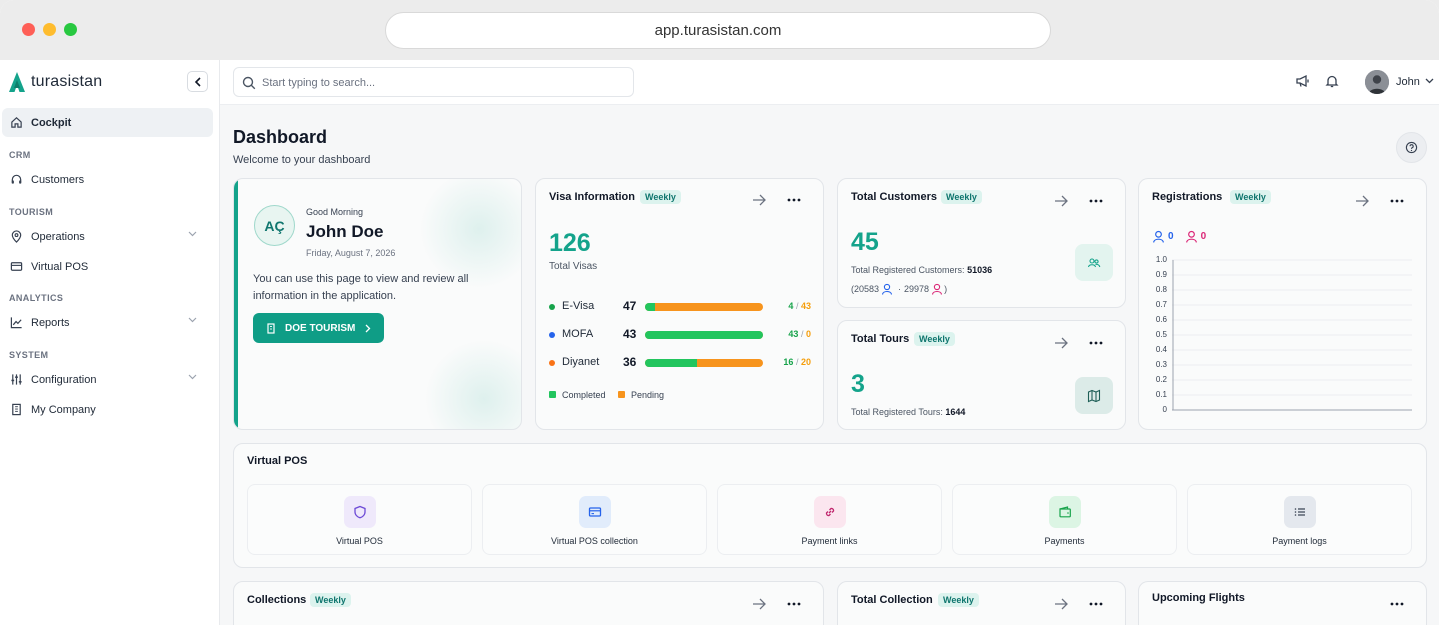 This screenshot has height=625, width=1439. Describe the element at coordinates (107, 379) in the screenshot. I see `sidebar-item-configuration: Configuration` at that location.